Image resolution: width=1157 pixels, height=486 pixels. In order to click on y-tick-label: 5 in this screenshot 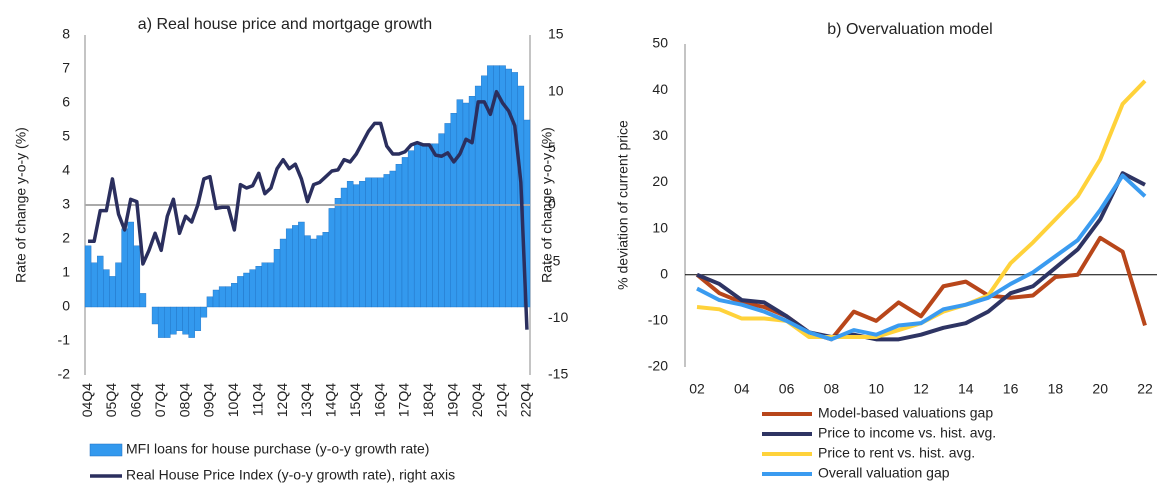, I will do `click(66, 136)`.